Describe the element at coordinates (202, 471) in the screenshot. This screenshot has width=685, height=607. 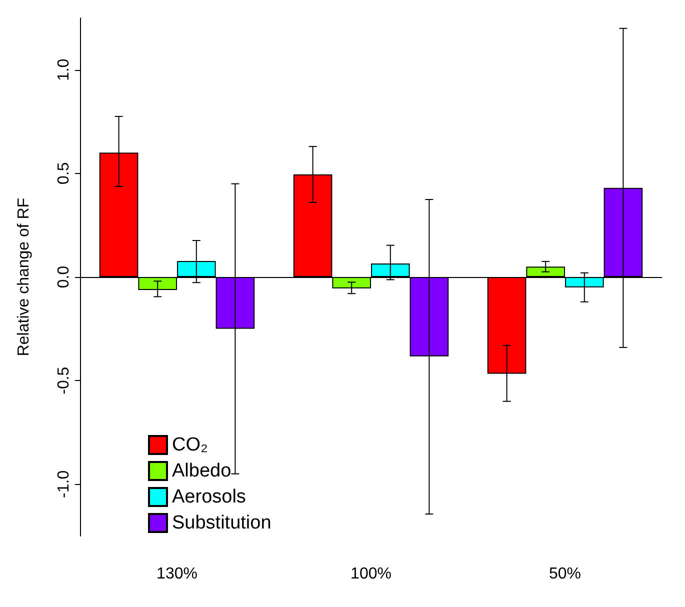
I see `legend-label: Albedo` at that location.